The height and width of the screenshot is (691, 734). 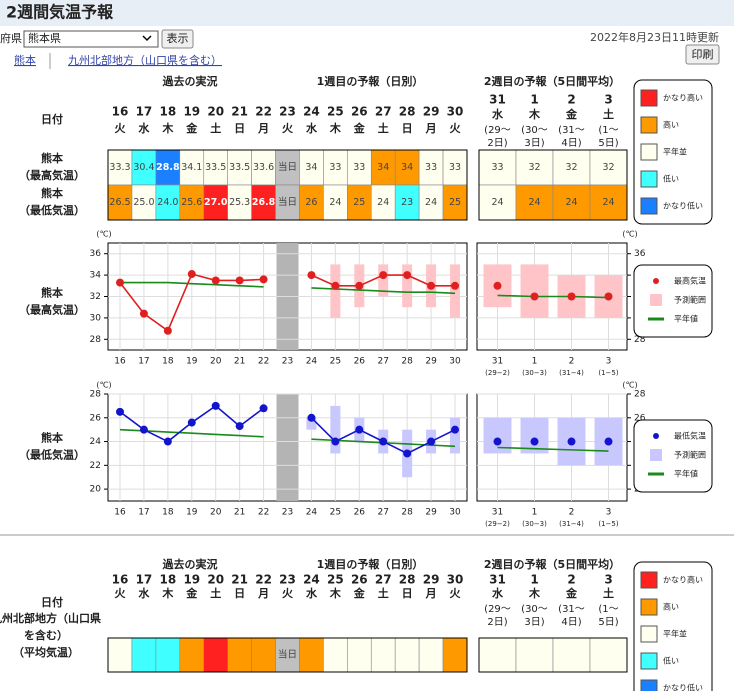 I want to click on link: 熊本, so click(x=25, y=60).